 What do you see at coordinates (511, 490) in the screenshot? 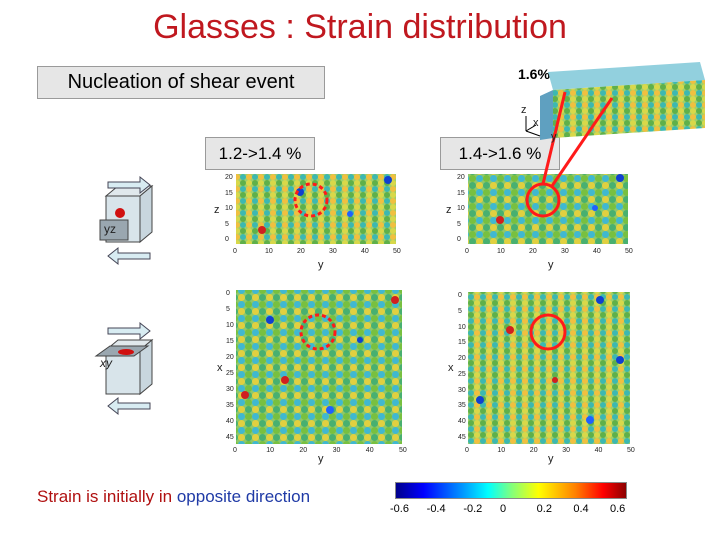
I see `colorbar` at bounding box center [511, 490].